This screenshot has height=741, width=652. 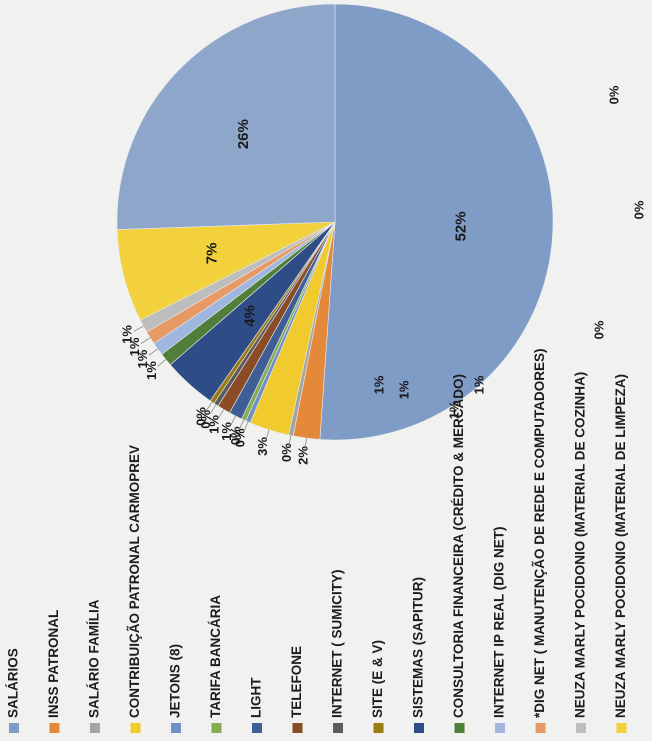 What do you see at coordinates (127, 334) in the screenshot?
I see `slice-value-label-14: 1%` at bounding box center [127, 334].